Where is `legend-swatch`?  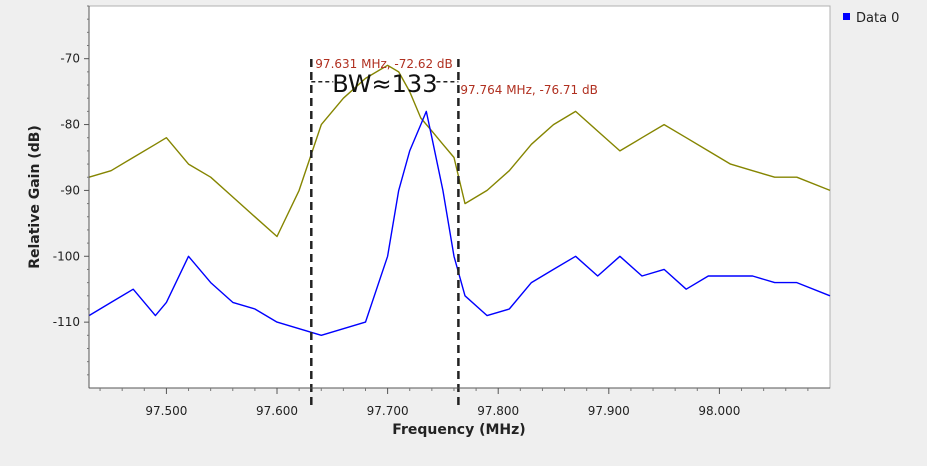
legend-swatch is located at coordinates (846, 16).